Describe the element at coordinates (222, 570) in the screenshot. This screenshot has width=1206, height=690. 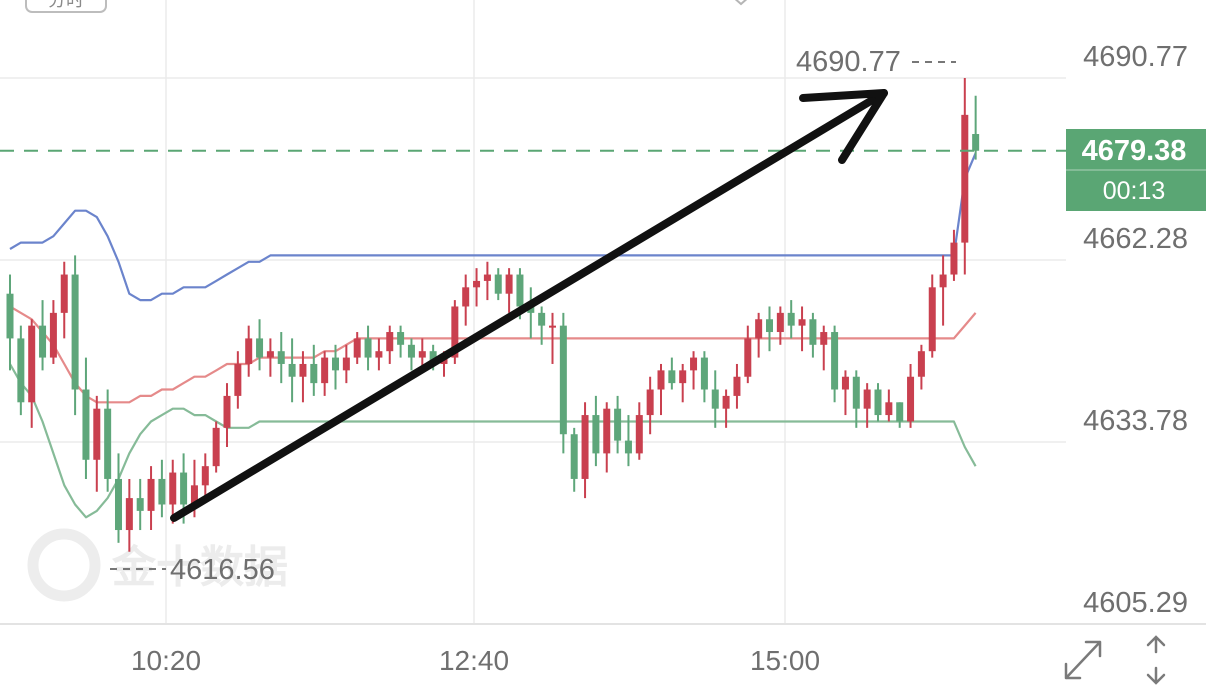
I see `low-label: 4616.56` at that location.